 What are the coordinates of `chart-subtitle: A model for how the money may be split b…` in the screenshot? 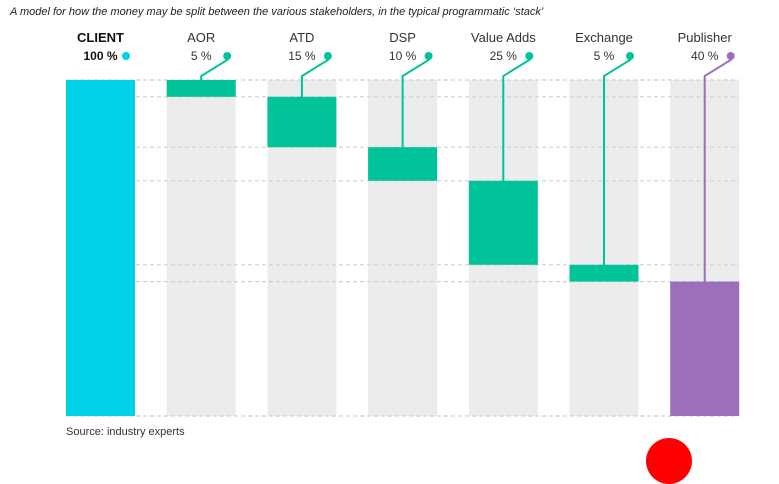 It's located at (277, 12).